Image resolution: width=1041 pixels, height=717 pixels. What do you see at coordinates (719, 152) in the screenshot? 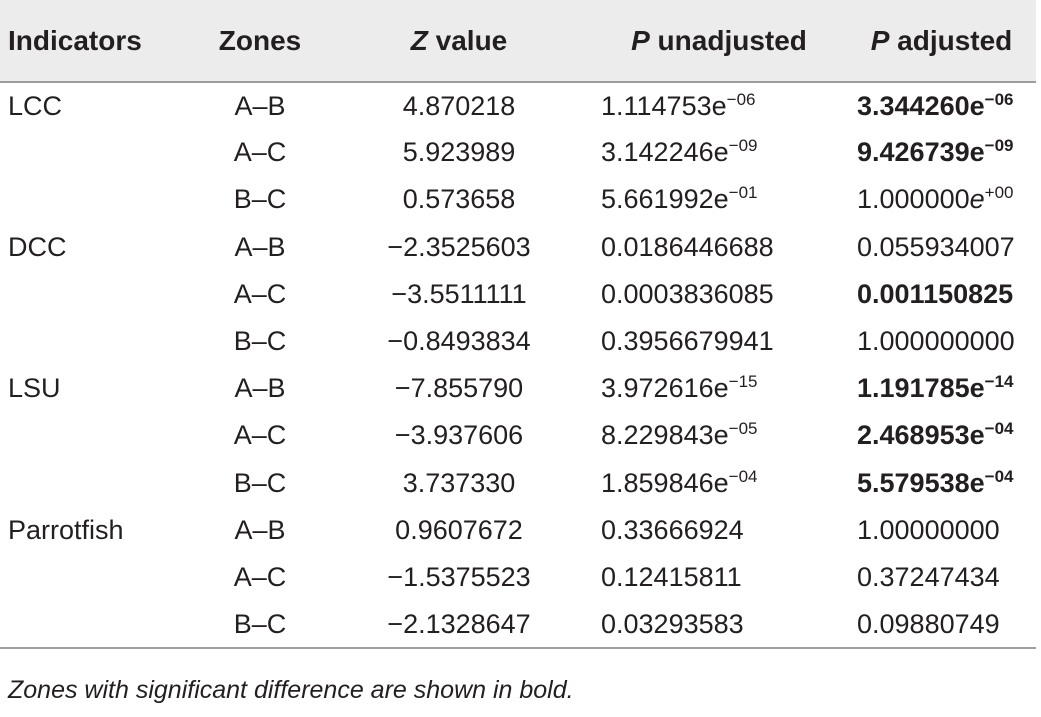
I see `p-unadjusted-cell: 3.142246e−09` at bounding box center [719, 152].